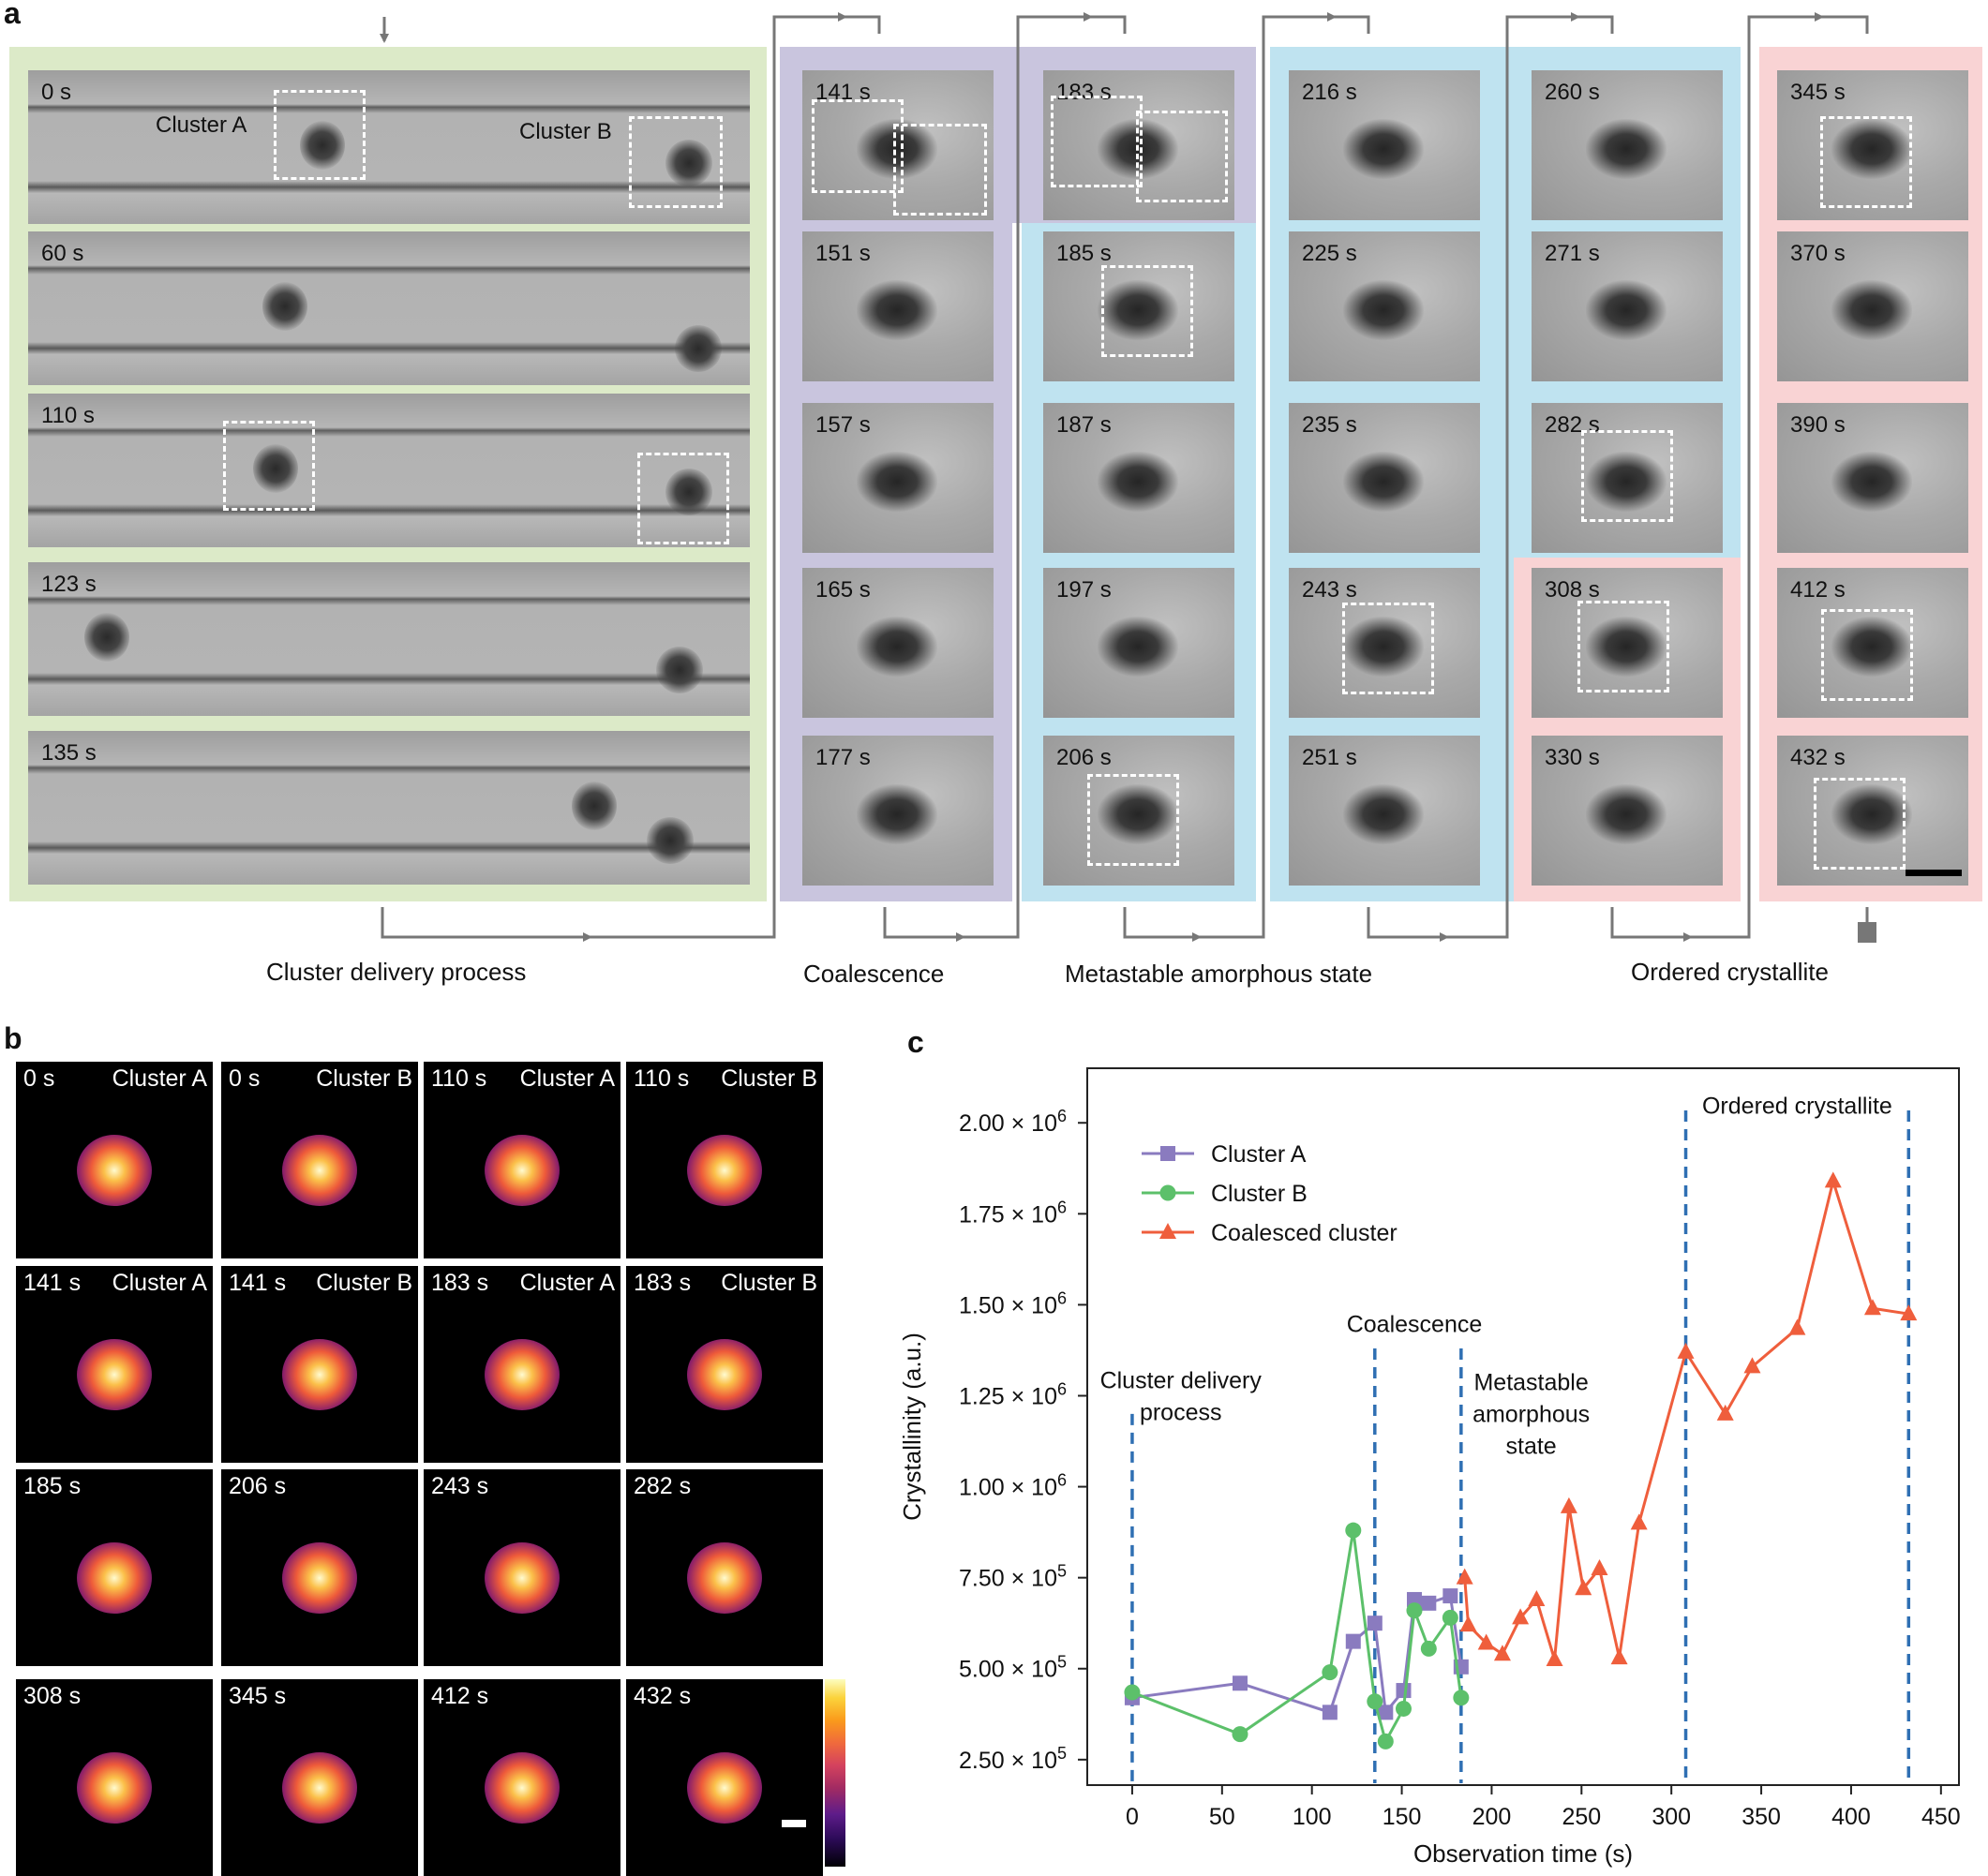 This screenshot has height=1876, width=1988. I want to click on tem-frame-wide: 135 s, so click(389, 808).